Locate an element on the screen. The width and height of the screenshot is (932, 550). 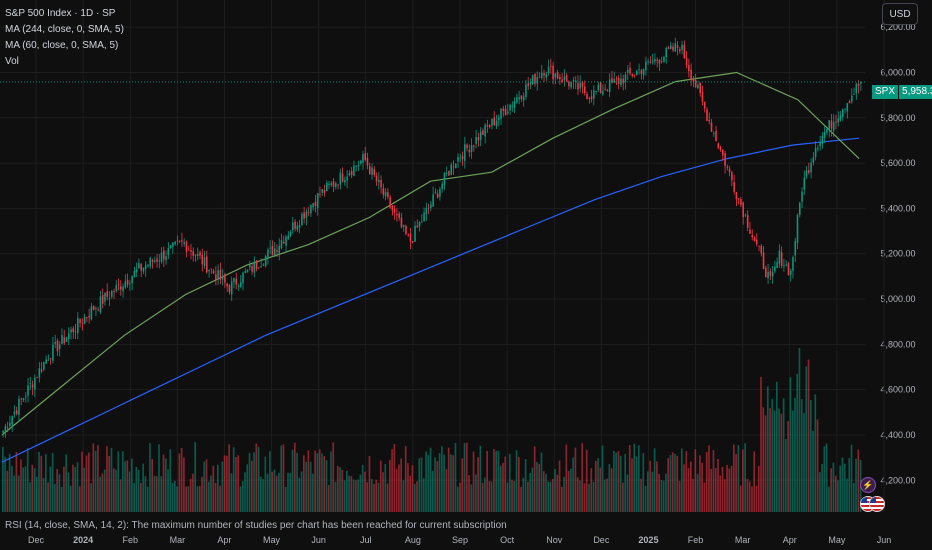
ma-short-legend: MA (60, close, 0, SMA, 5) is located at coordinates (62, 45).